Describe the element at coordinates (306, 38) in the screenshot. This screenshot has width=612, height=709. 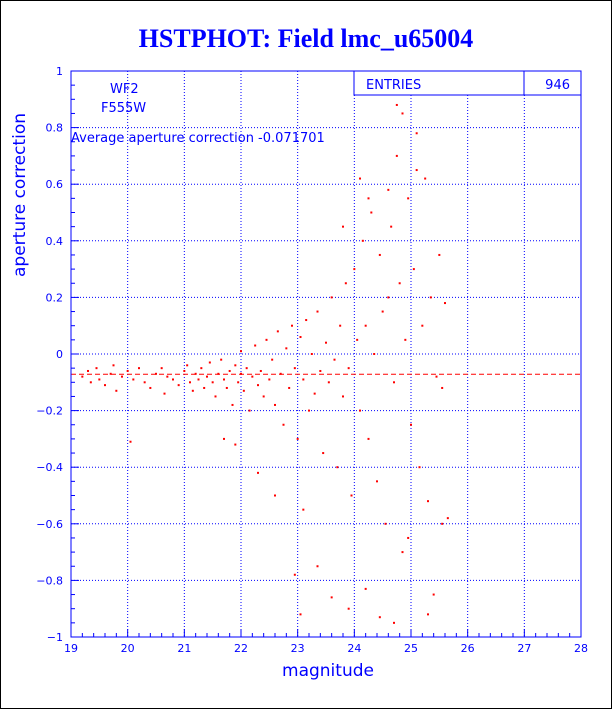
I see `chart-title: HSTPHOT: Field lmc_u65004` at that location.